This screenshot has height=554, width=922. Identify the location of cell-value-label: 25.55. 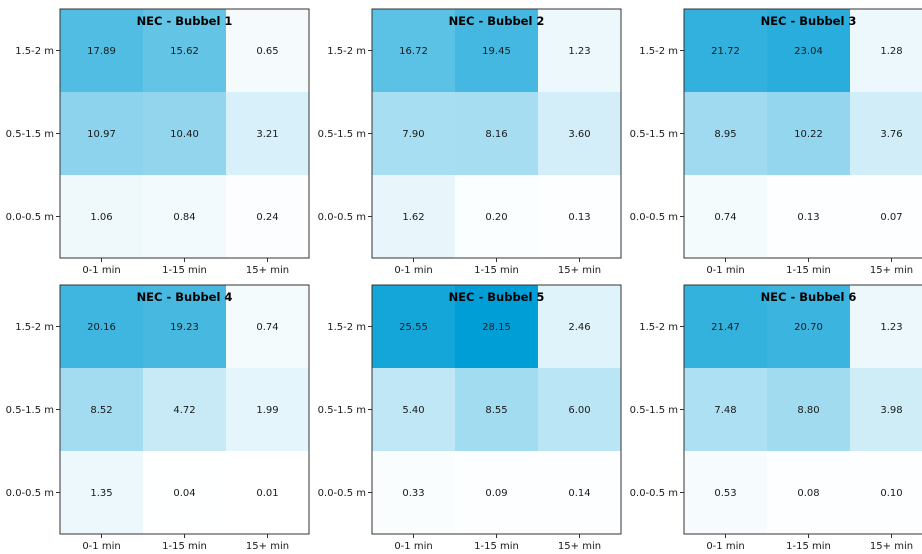
(413, 327).